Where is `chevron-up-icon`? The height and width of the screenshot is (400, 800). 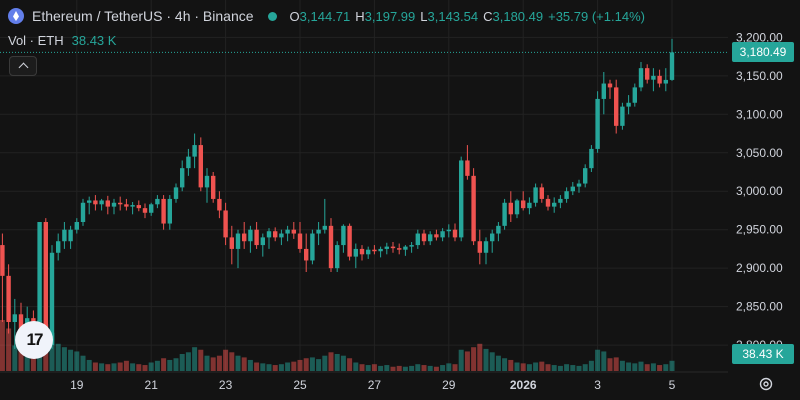 chevron-up-icon is located at coordinates (23, 66).